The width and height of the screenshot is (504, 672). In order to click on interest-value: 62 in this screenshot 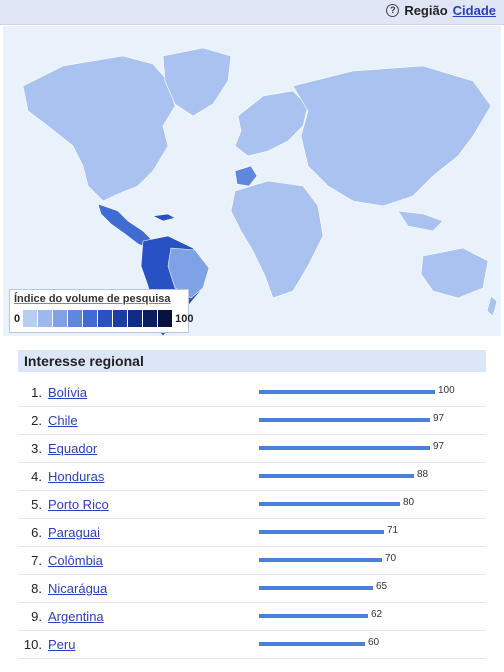, I will do `click(377, 614)`.